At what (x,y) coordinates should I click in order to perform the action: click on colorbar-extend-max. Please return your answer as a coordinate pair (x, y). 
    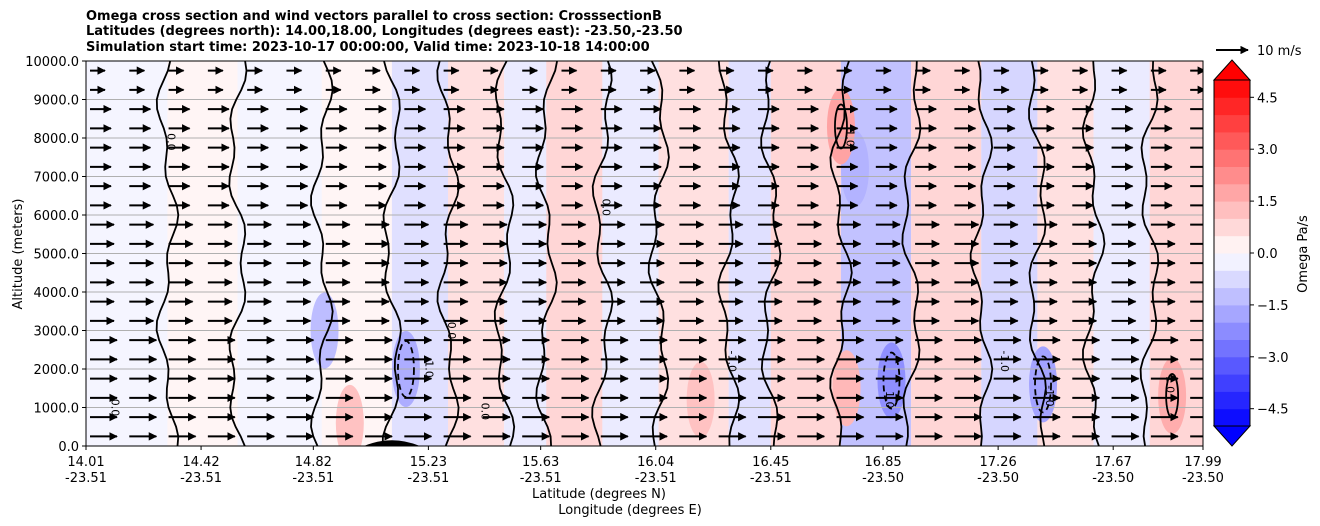
    Looking at the image, I should click on (1232, 70).